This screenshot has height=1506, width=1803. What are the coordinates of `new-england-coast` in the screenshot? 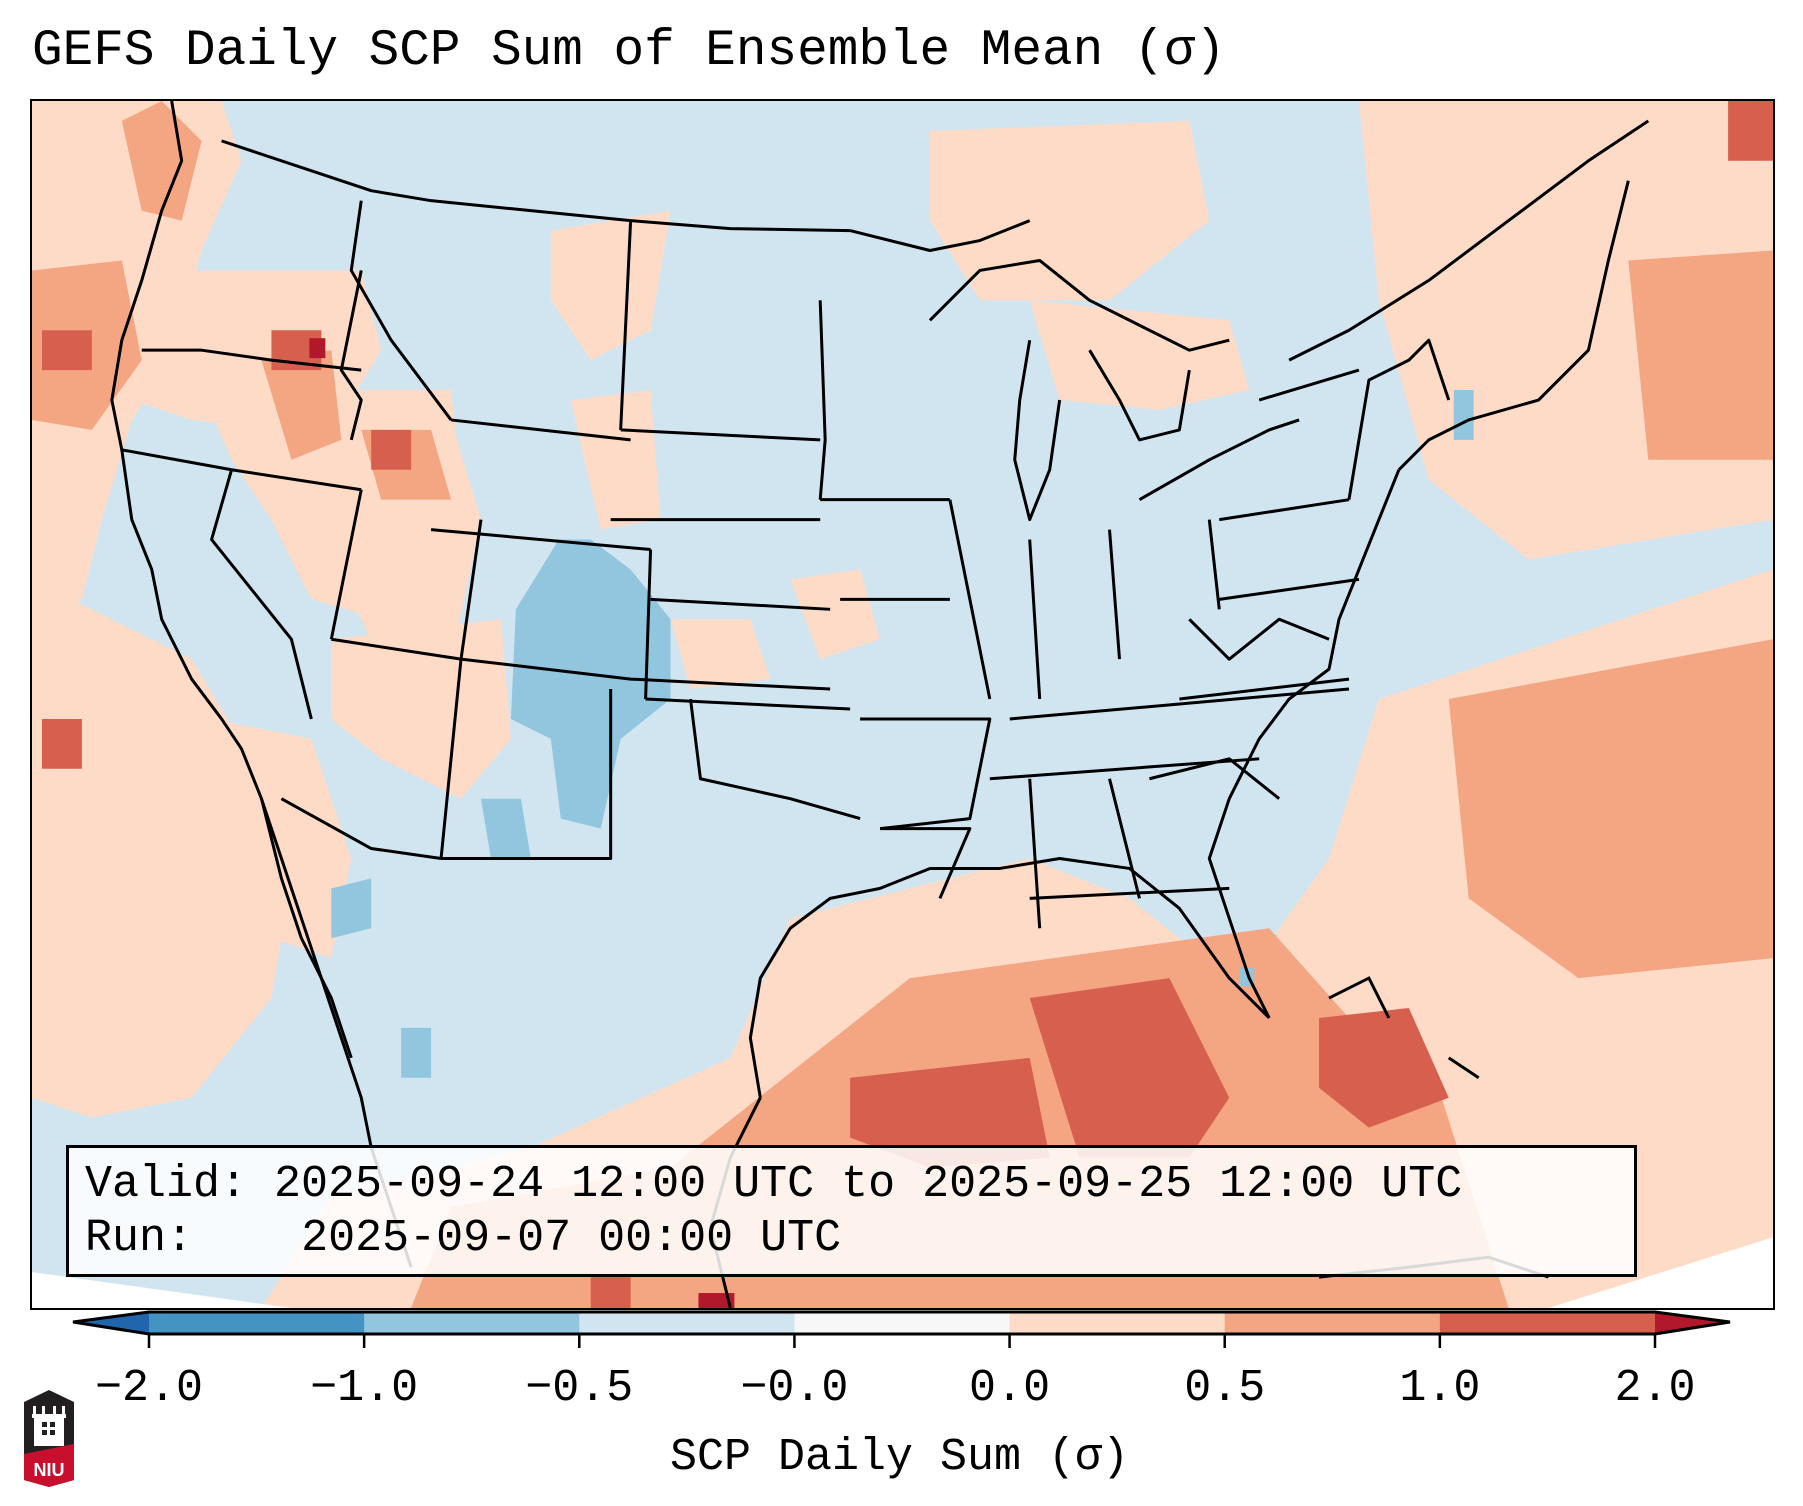 It's located at (1513, 325).